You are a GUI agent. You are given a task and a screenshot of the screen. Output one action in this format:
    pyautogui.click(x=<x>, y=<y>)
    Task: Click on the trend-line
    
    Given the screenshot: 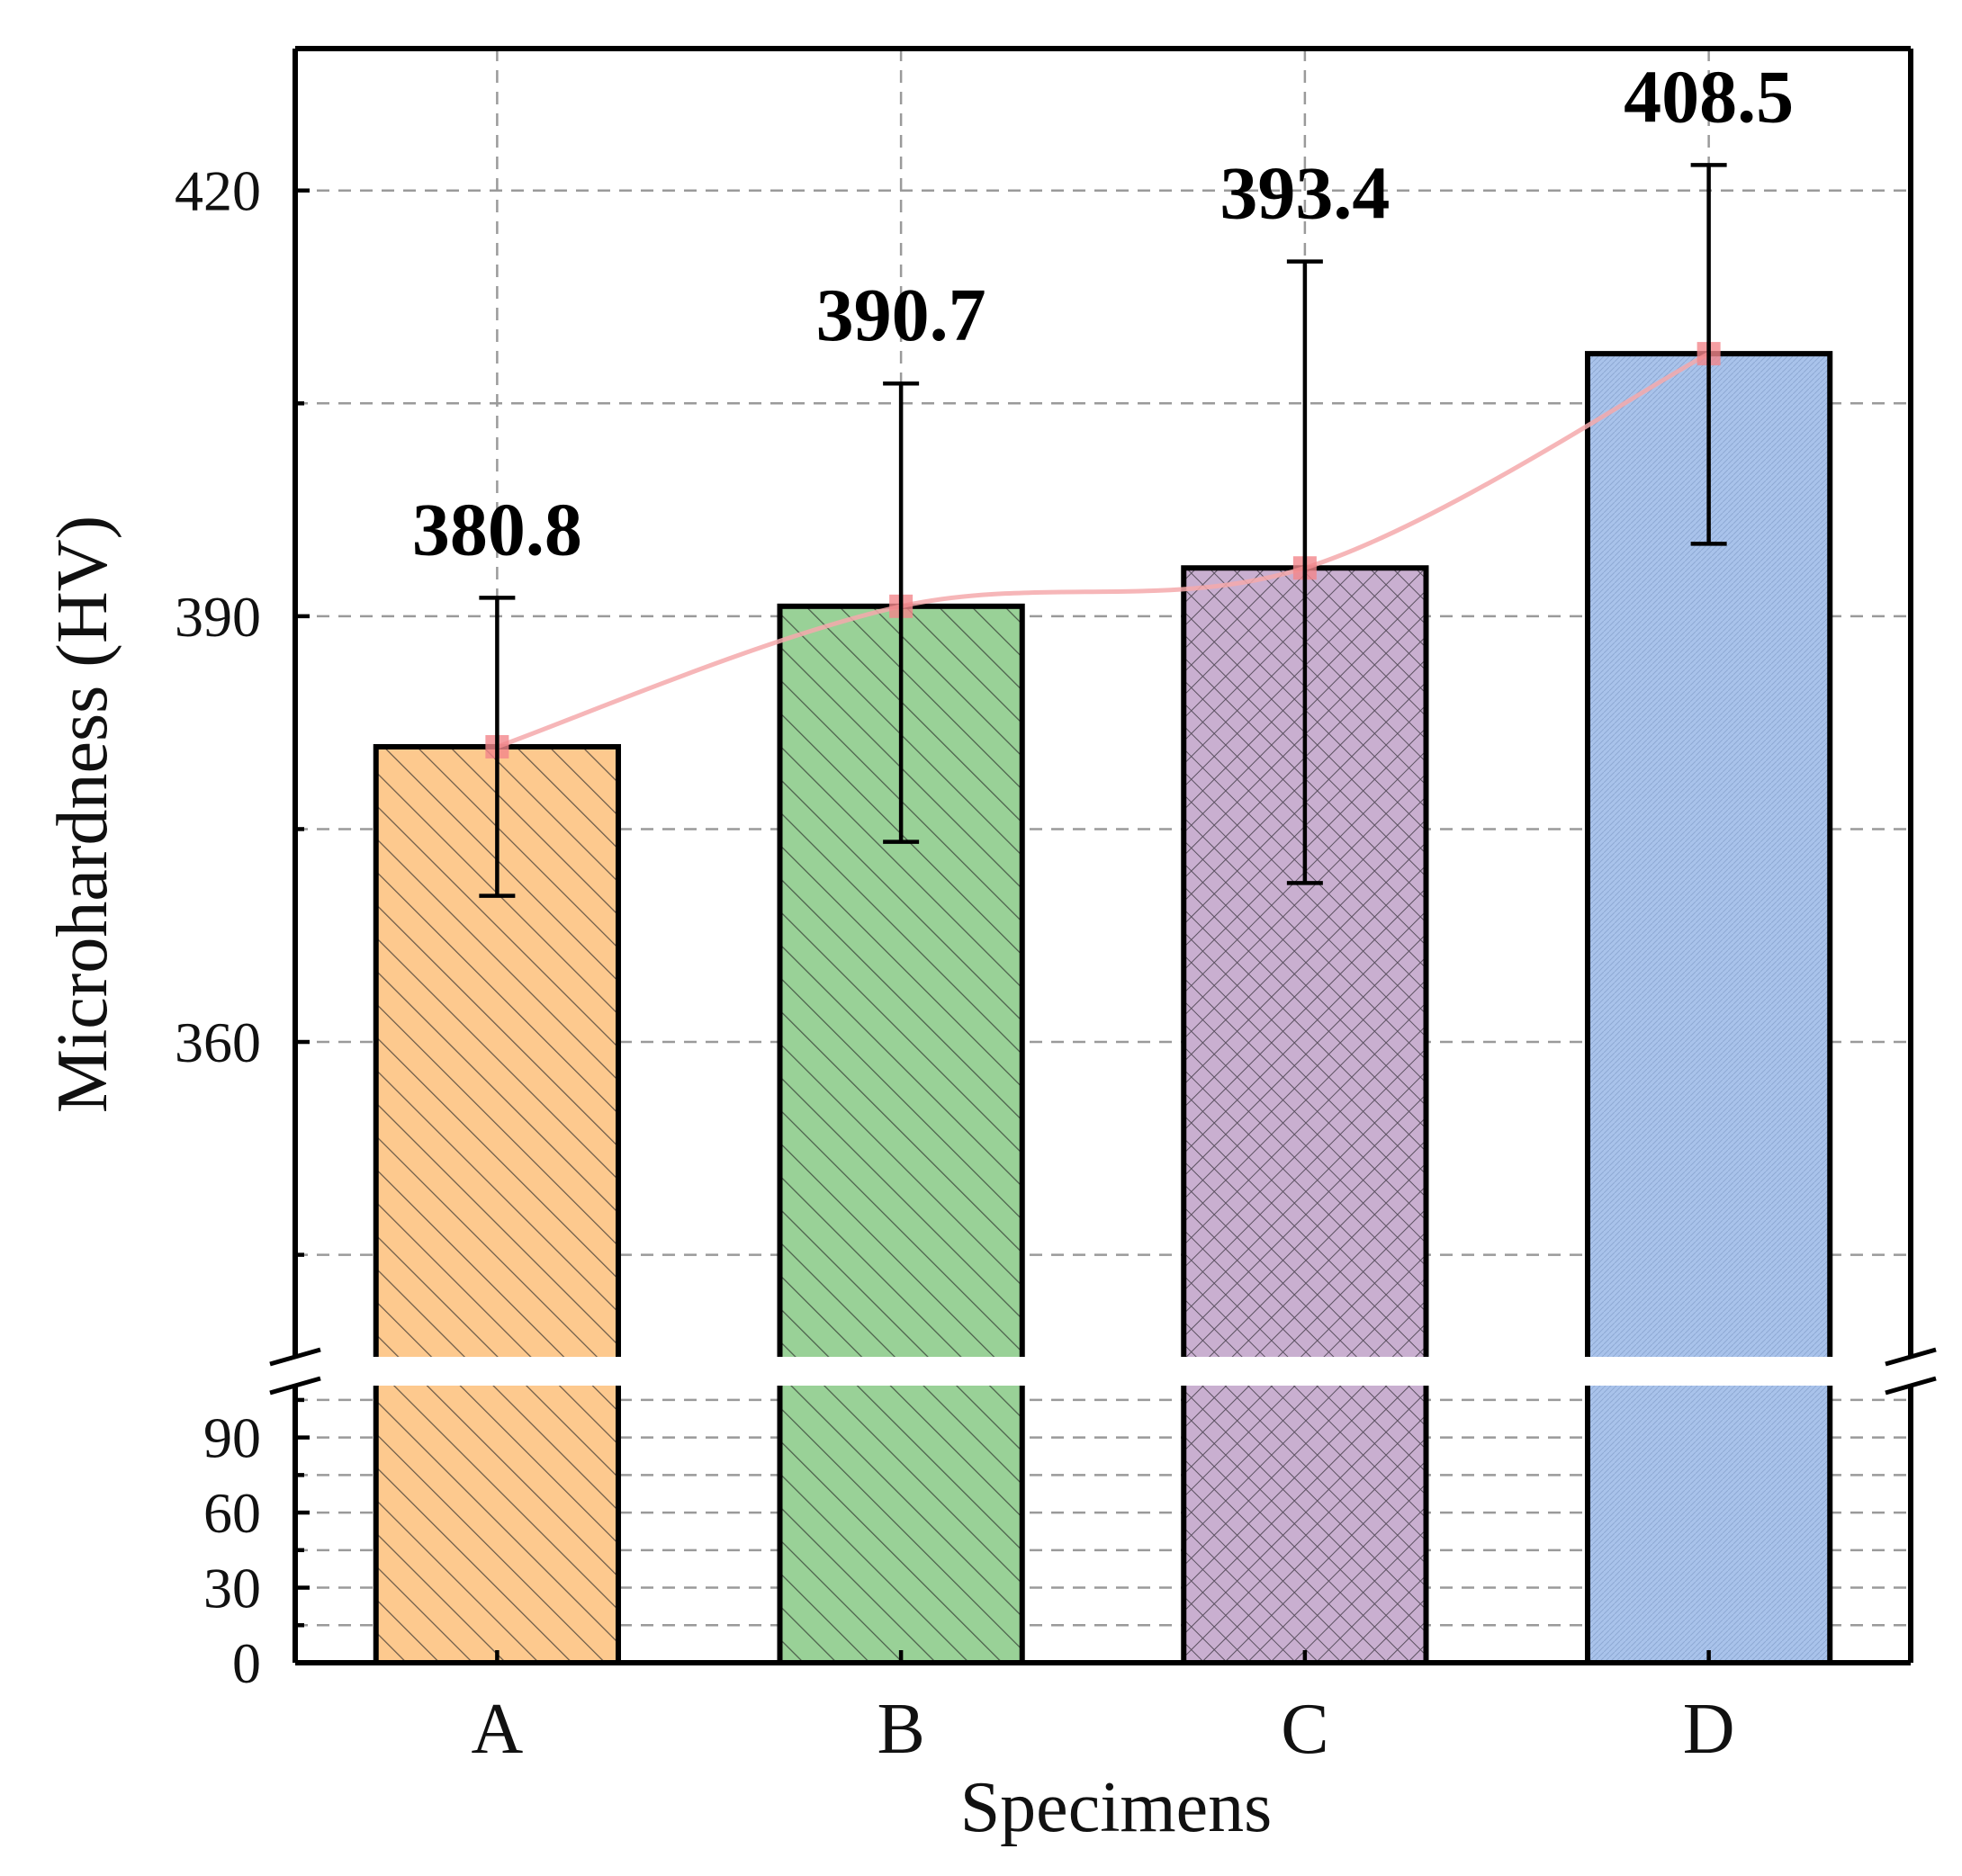 What is the action you would take?
    pyautogui.click(x=1103, y=550)
    